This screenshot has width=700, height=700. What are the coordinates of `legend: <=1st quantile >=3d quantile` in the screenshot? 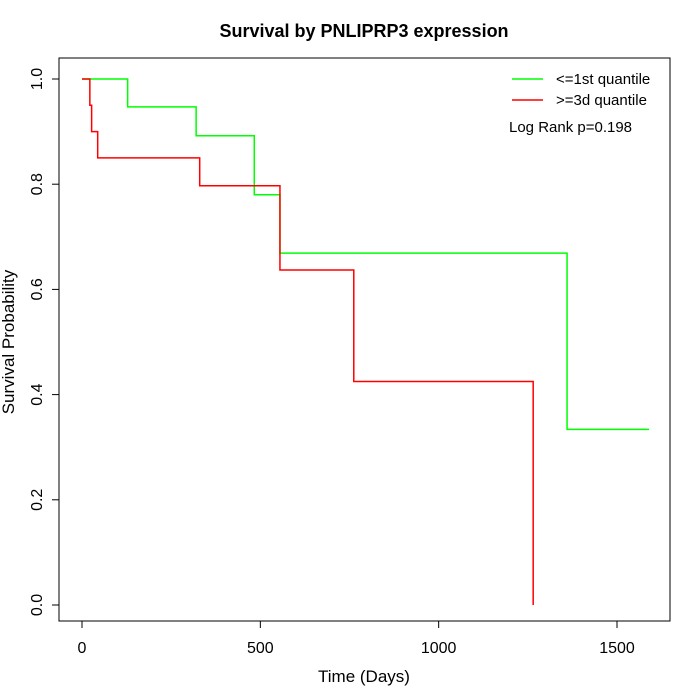 It's located at (581, 90).